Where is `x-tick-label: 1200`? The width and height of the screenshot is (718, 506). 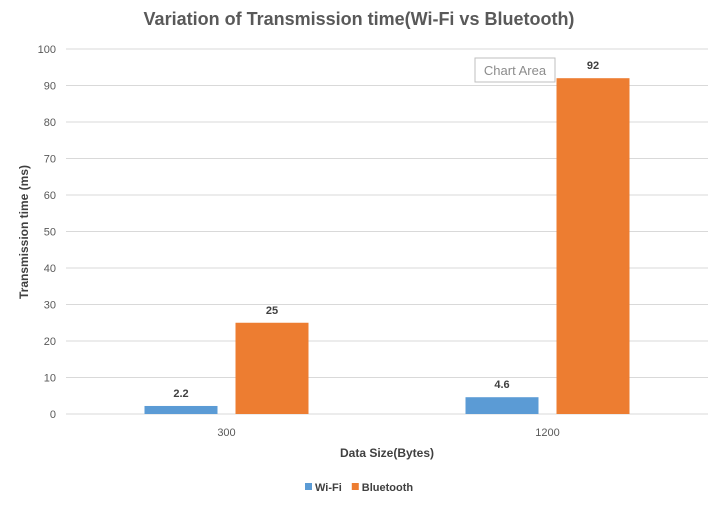
x-tick-label: 1200 is located at coordinates (547, 433).